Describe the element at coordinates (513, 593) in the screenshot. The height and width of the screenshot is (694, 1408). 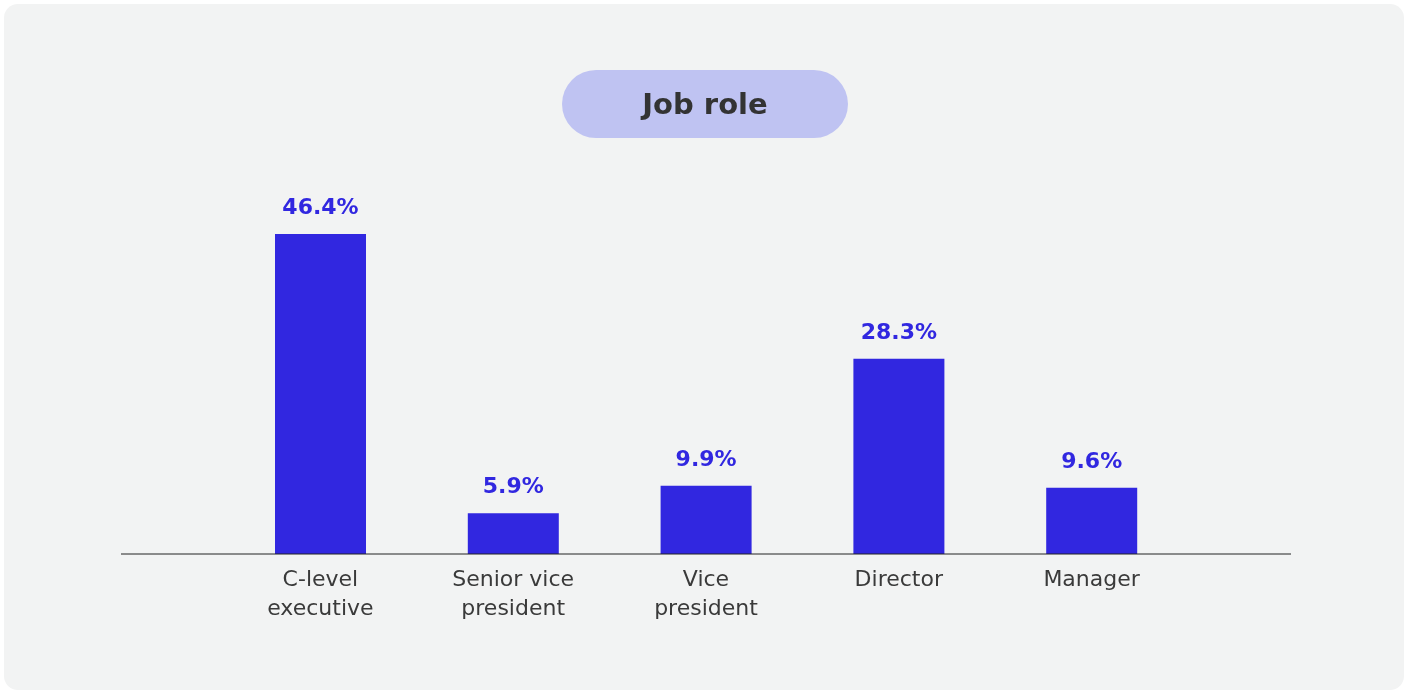
I see `x-tick-label: Senior vice president` at that location.